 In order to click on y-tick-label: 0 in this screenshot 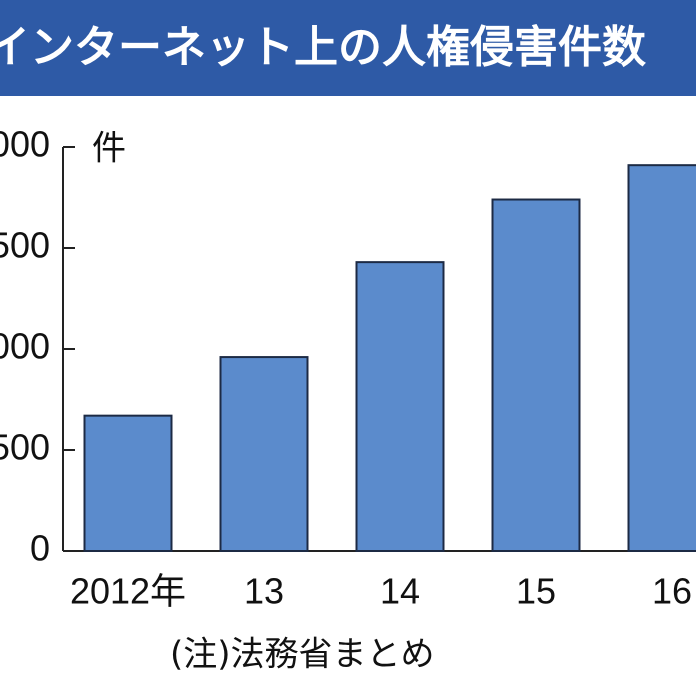, I will do `click(40, 548)`.